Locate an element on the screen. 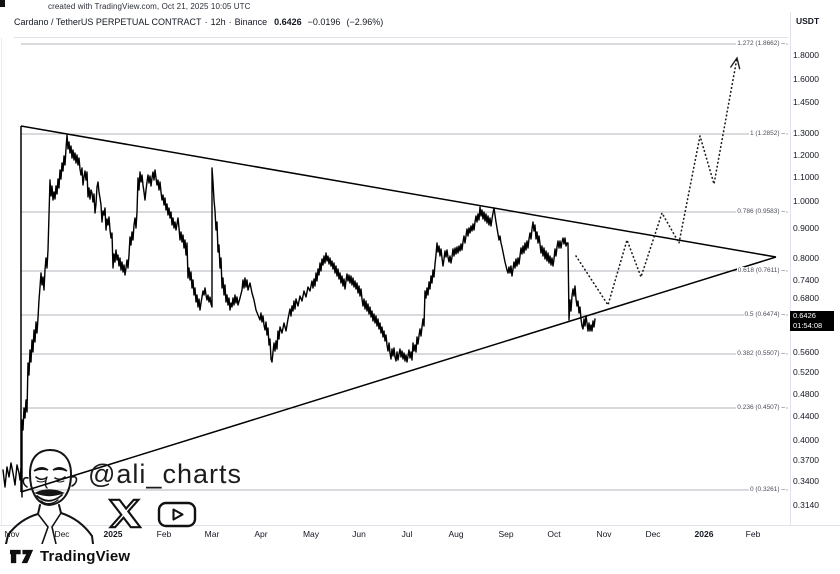 The image size is (840, 574). time-tick-label: 2025 is located at coordinates (113, 534).